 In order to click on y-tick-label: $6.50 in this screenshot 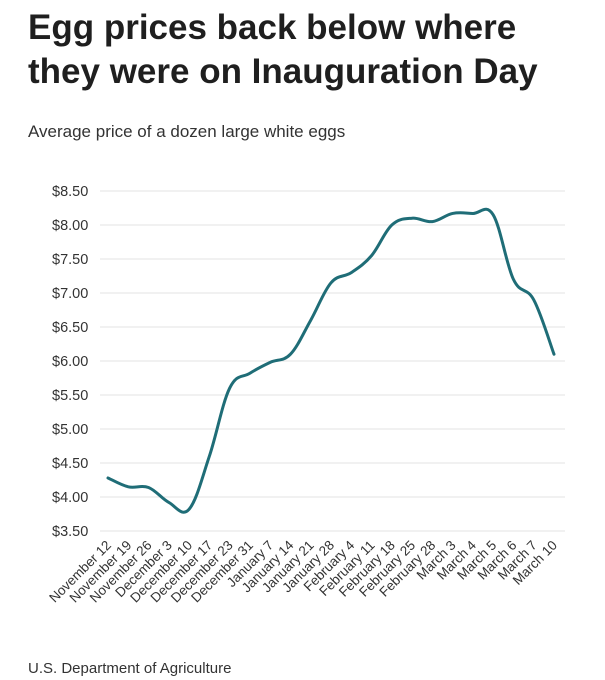, I will do `click(70, 328)`.